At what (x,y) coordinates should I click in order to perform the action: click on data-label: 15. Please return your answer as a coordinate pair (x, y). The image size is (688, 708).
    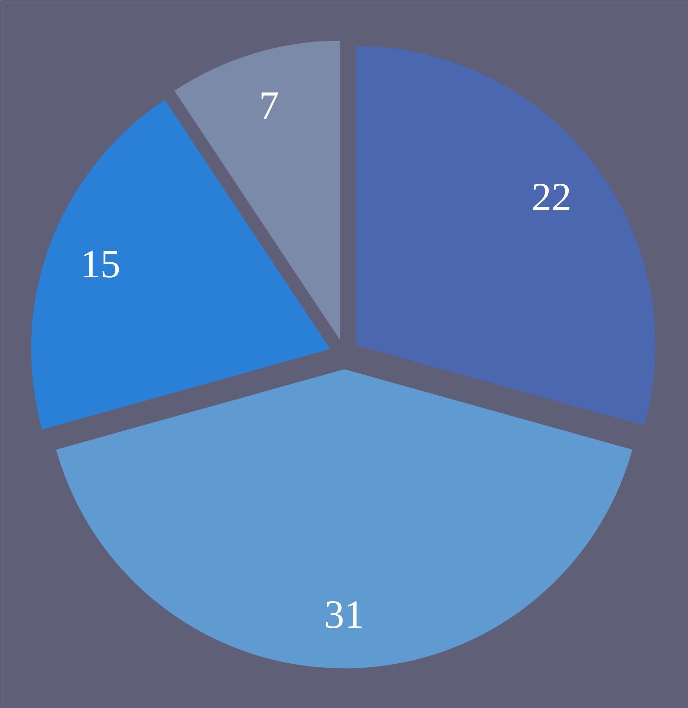
    Looking at the image, I should click on (100, 263).